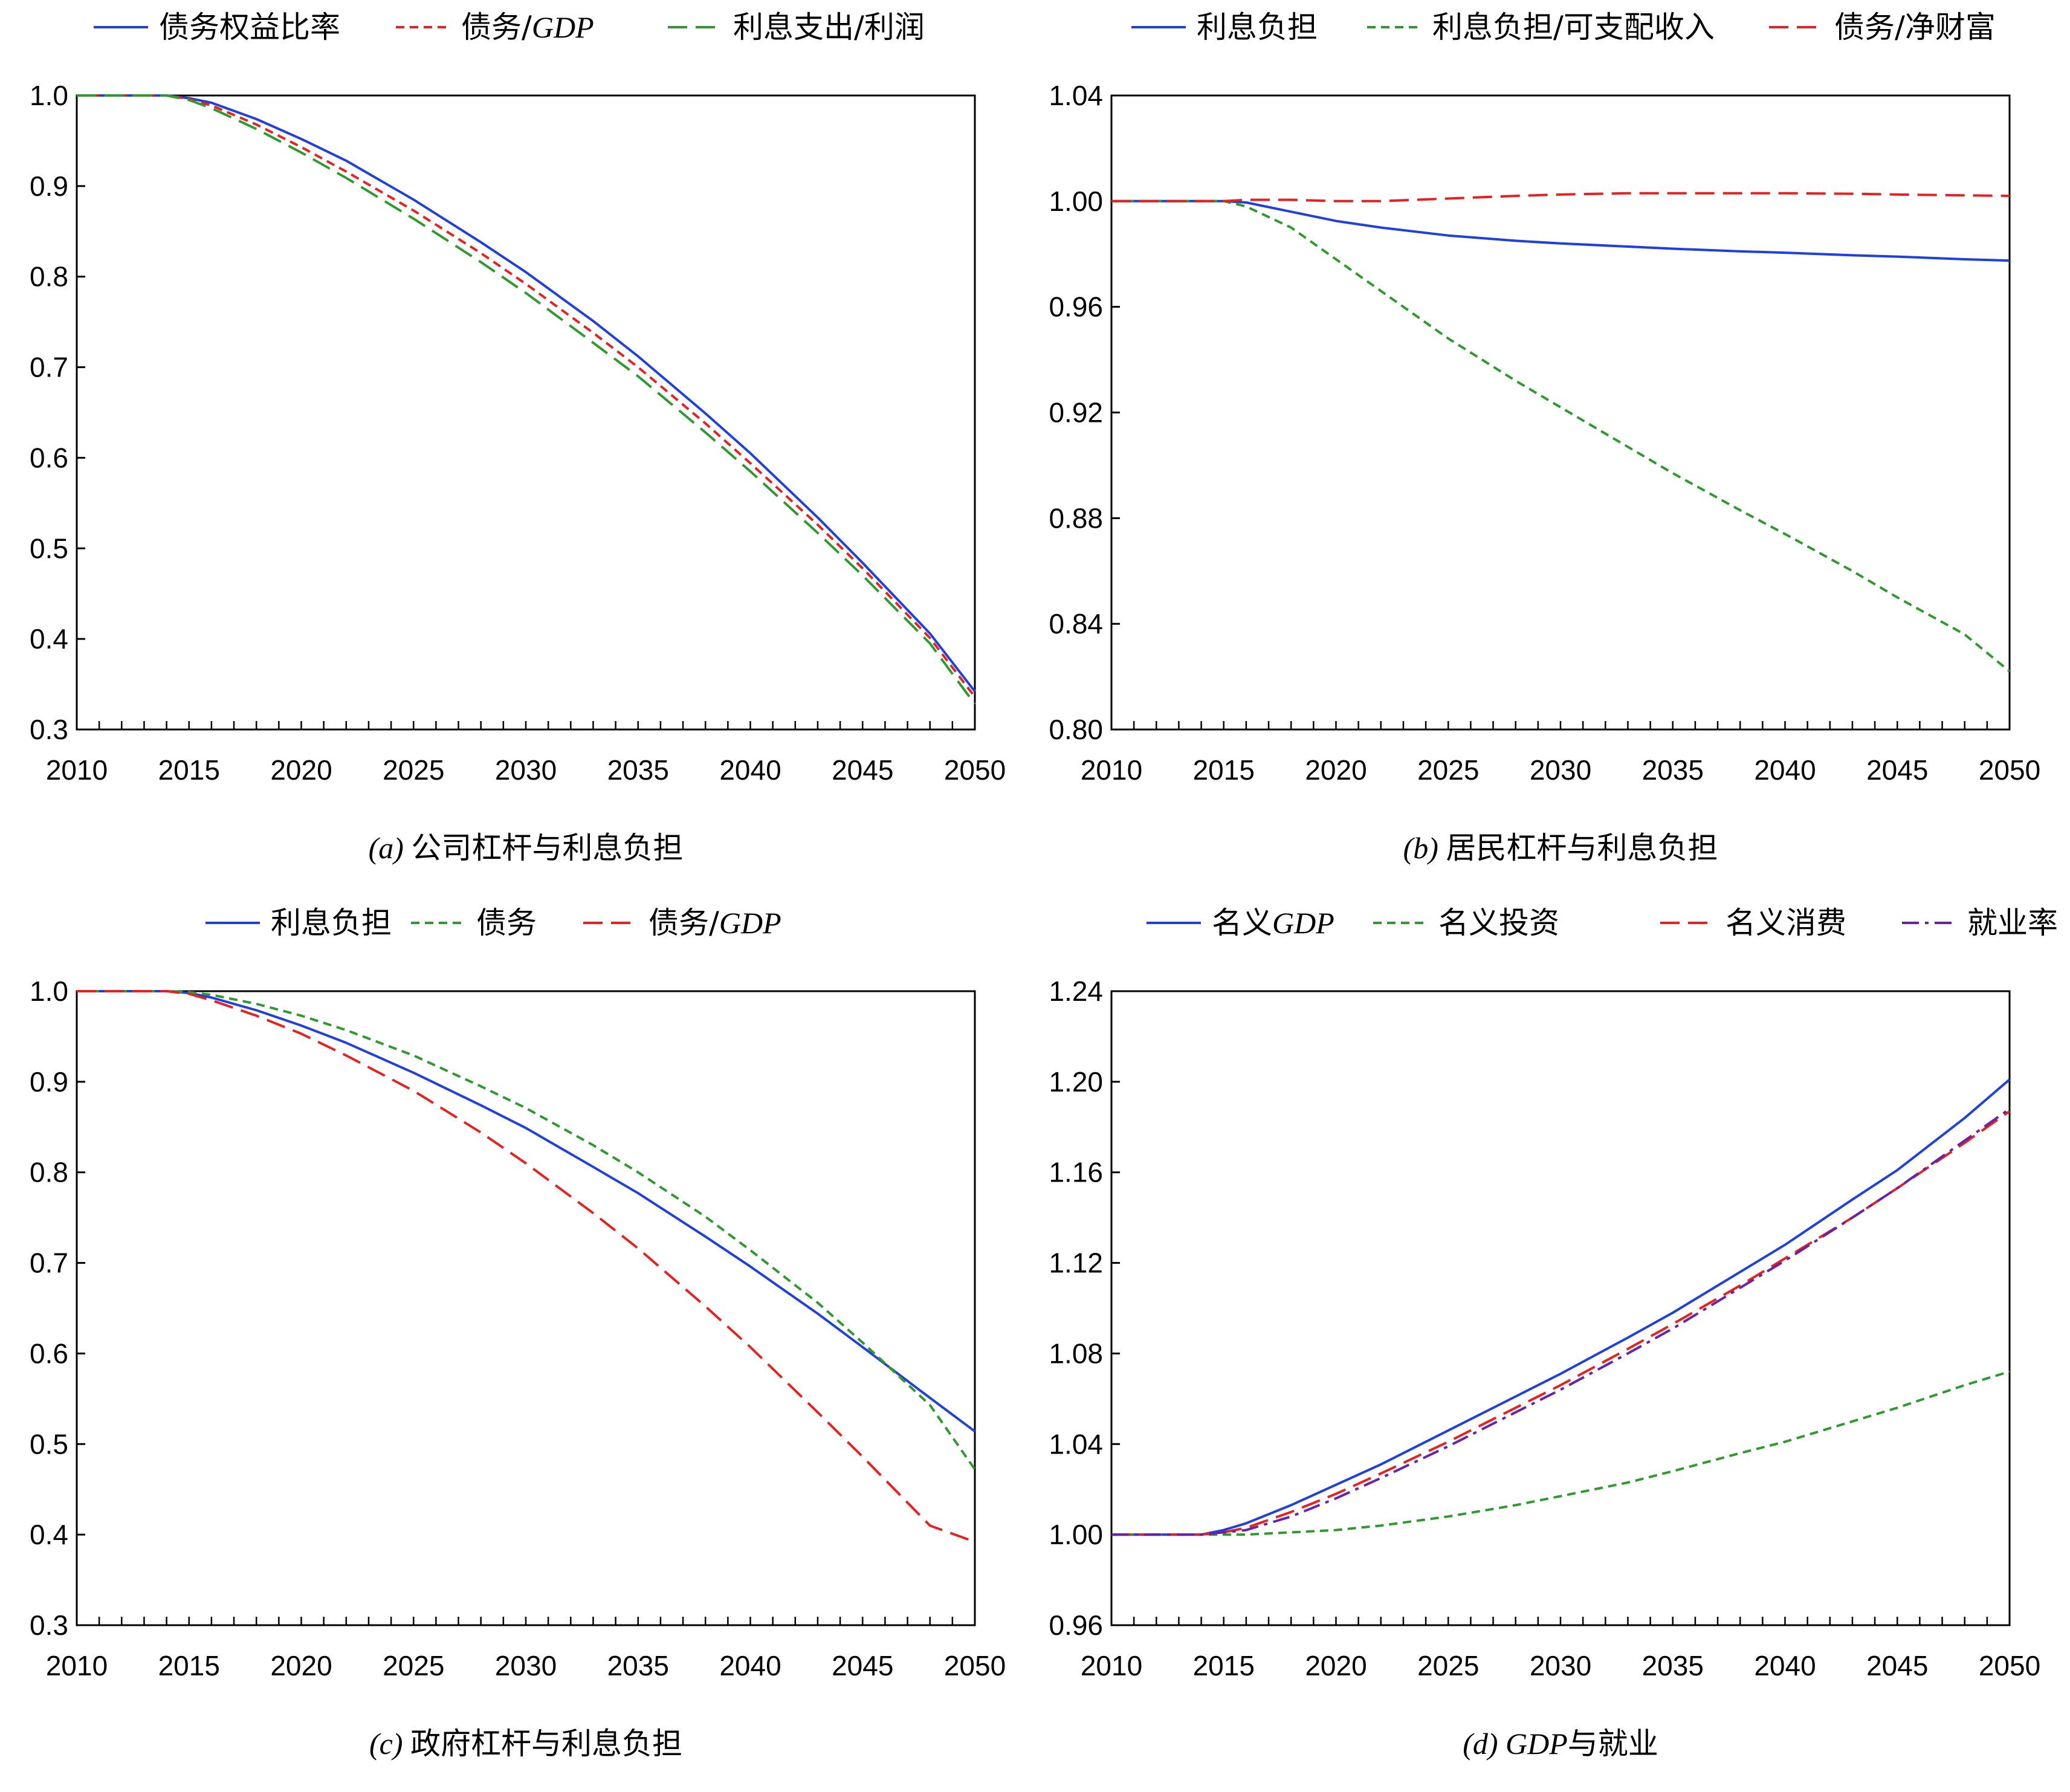 Image resolution: width=2070 pixels, height=1792 pixels. Describe the element at coordinates (1561, 1743) in the screenshot. I see `panel-caption: (d) GDP与就业` at that location.